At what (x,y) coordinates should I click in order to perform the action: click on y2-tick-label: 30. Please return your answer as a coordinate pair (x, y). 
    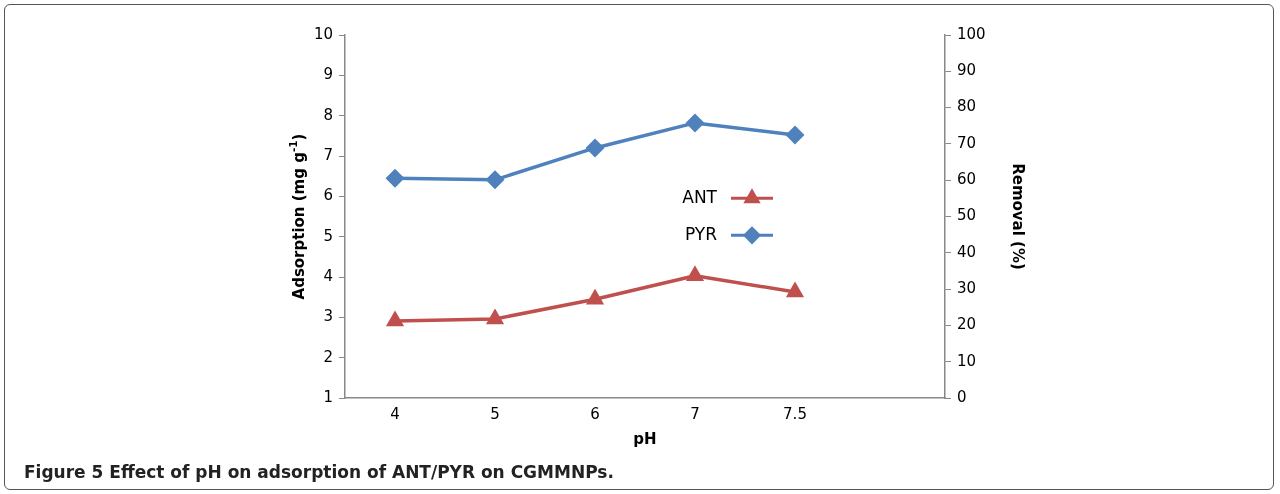
    Looking at the image, I should click on (967, 287).